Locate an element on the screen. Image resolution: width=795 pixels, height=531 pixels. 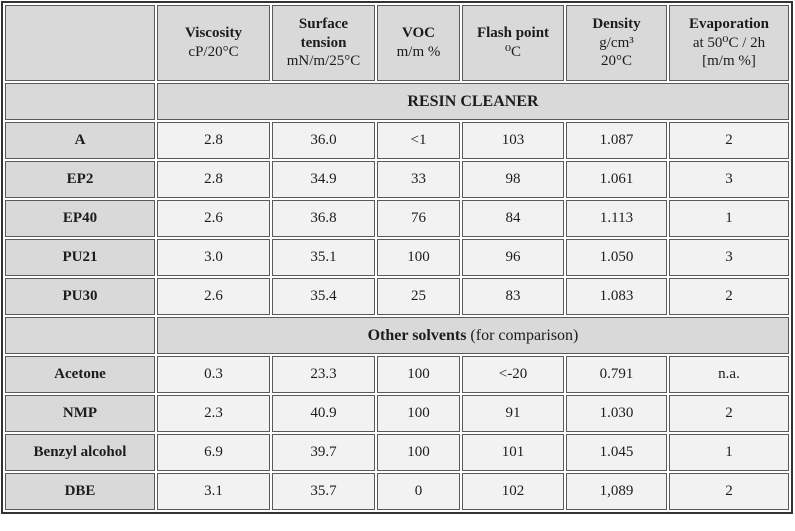
column-header-density: Density g/cm³ 20°C is located at coordinates (616, 43).